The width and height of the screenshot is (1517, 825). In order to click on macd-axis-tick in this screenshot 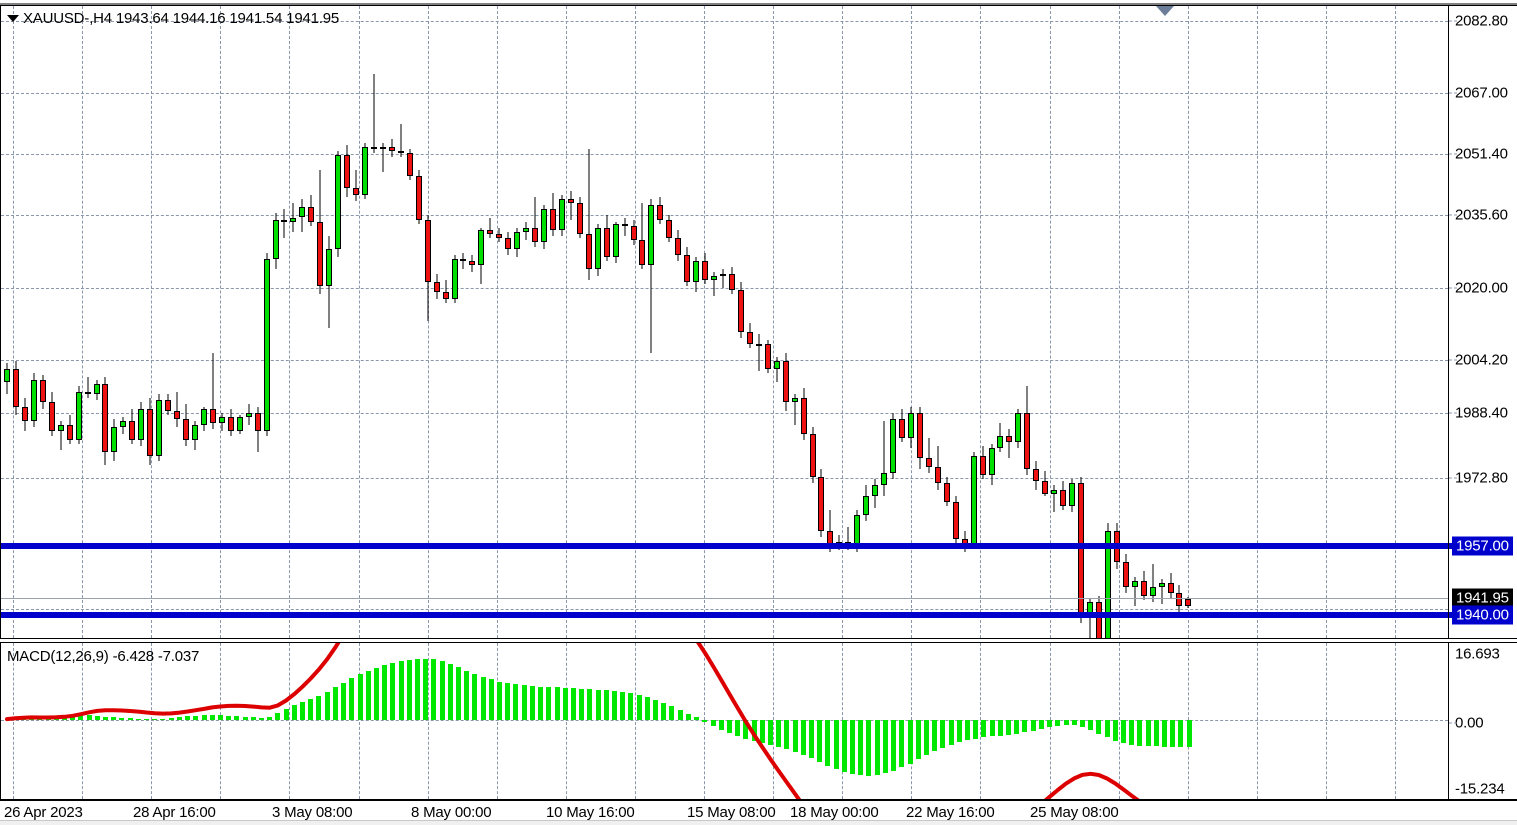, I will do `click(1453, 723)`.